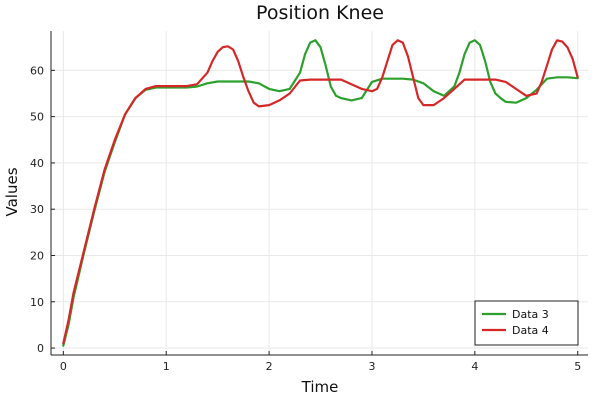 Image resolution: width=600 pixels, height=400 pixels. I want to click on y-tick-label: 0, so click(40, 348).